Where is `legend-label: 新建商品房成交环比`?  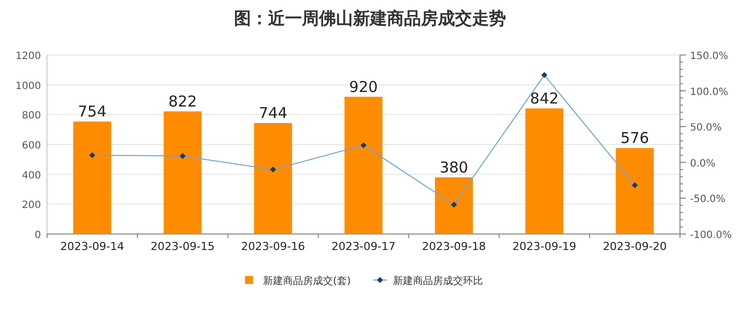 legend-label: 新建商品房成交环比 is located at coordinates (438, 281).